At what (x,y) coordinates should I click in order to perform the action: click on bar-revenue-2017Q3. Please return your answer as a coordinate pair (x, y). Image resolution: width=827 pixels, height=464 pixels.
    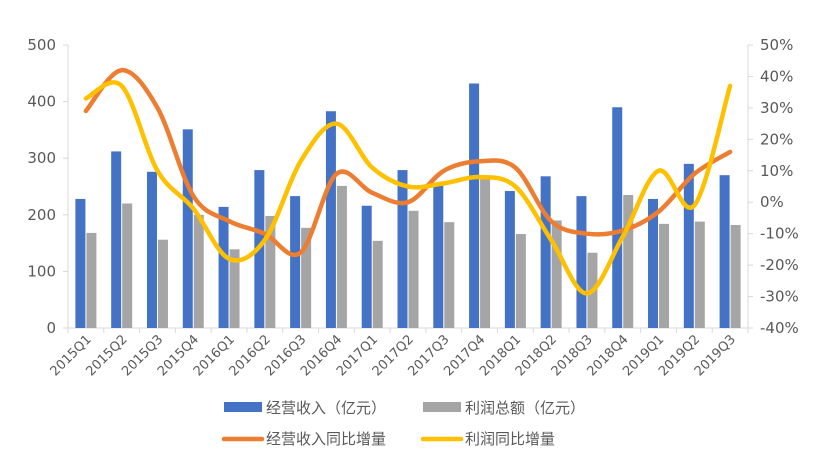
    Looking at the image, I should click on (438, 255).